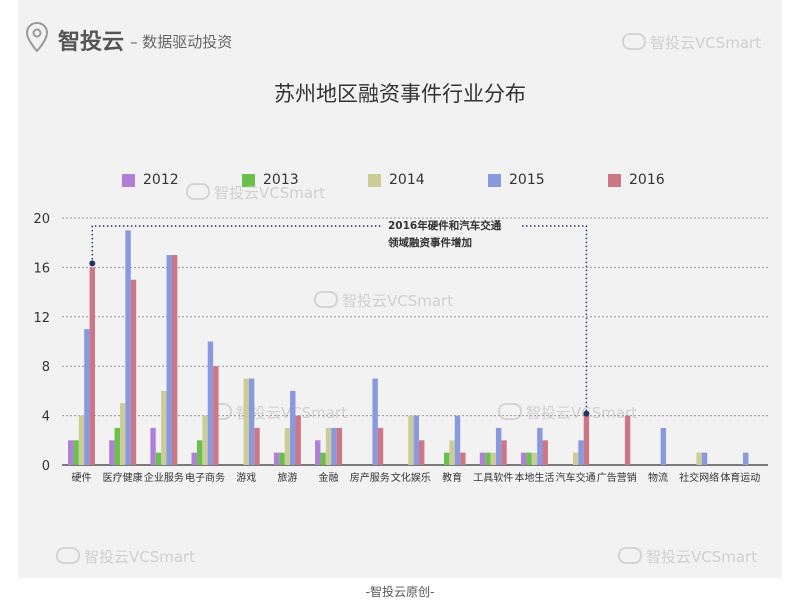  I want to click on legend-label: 2013, so click(281, 180).